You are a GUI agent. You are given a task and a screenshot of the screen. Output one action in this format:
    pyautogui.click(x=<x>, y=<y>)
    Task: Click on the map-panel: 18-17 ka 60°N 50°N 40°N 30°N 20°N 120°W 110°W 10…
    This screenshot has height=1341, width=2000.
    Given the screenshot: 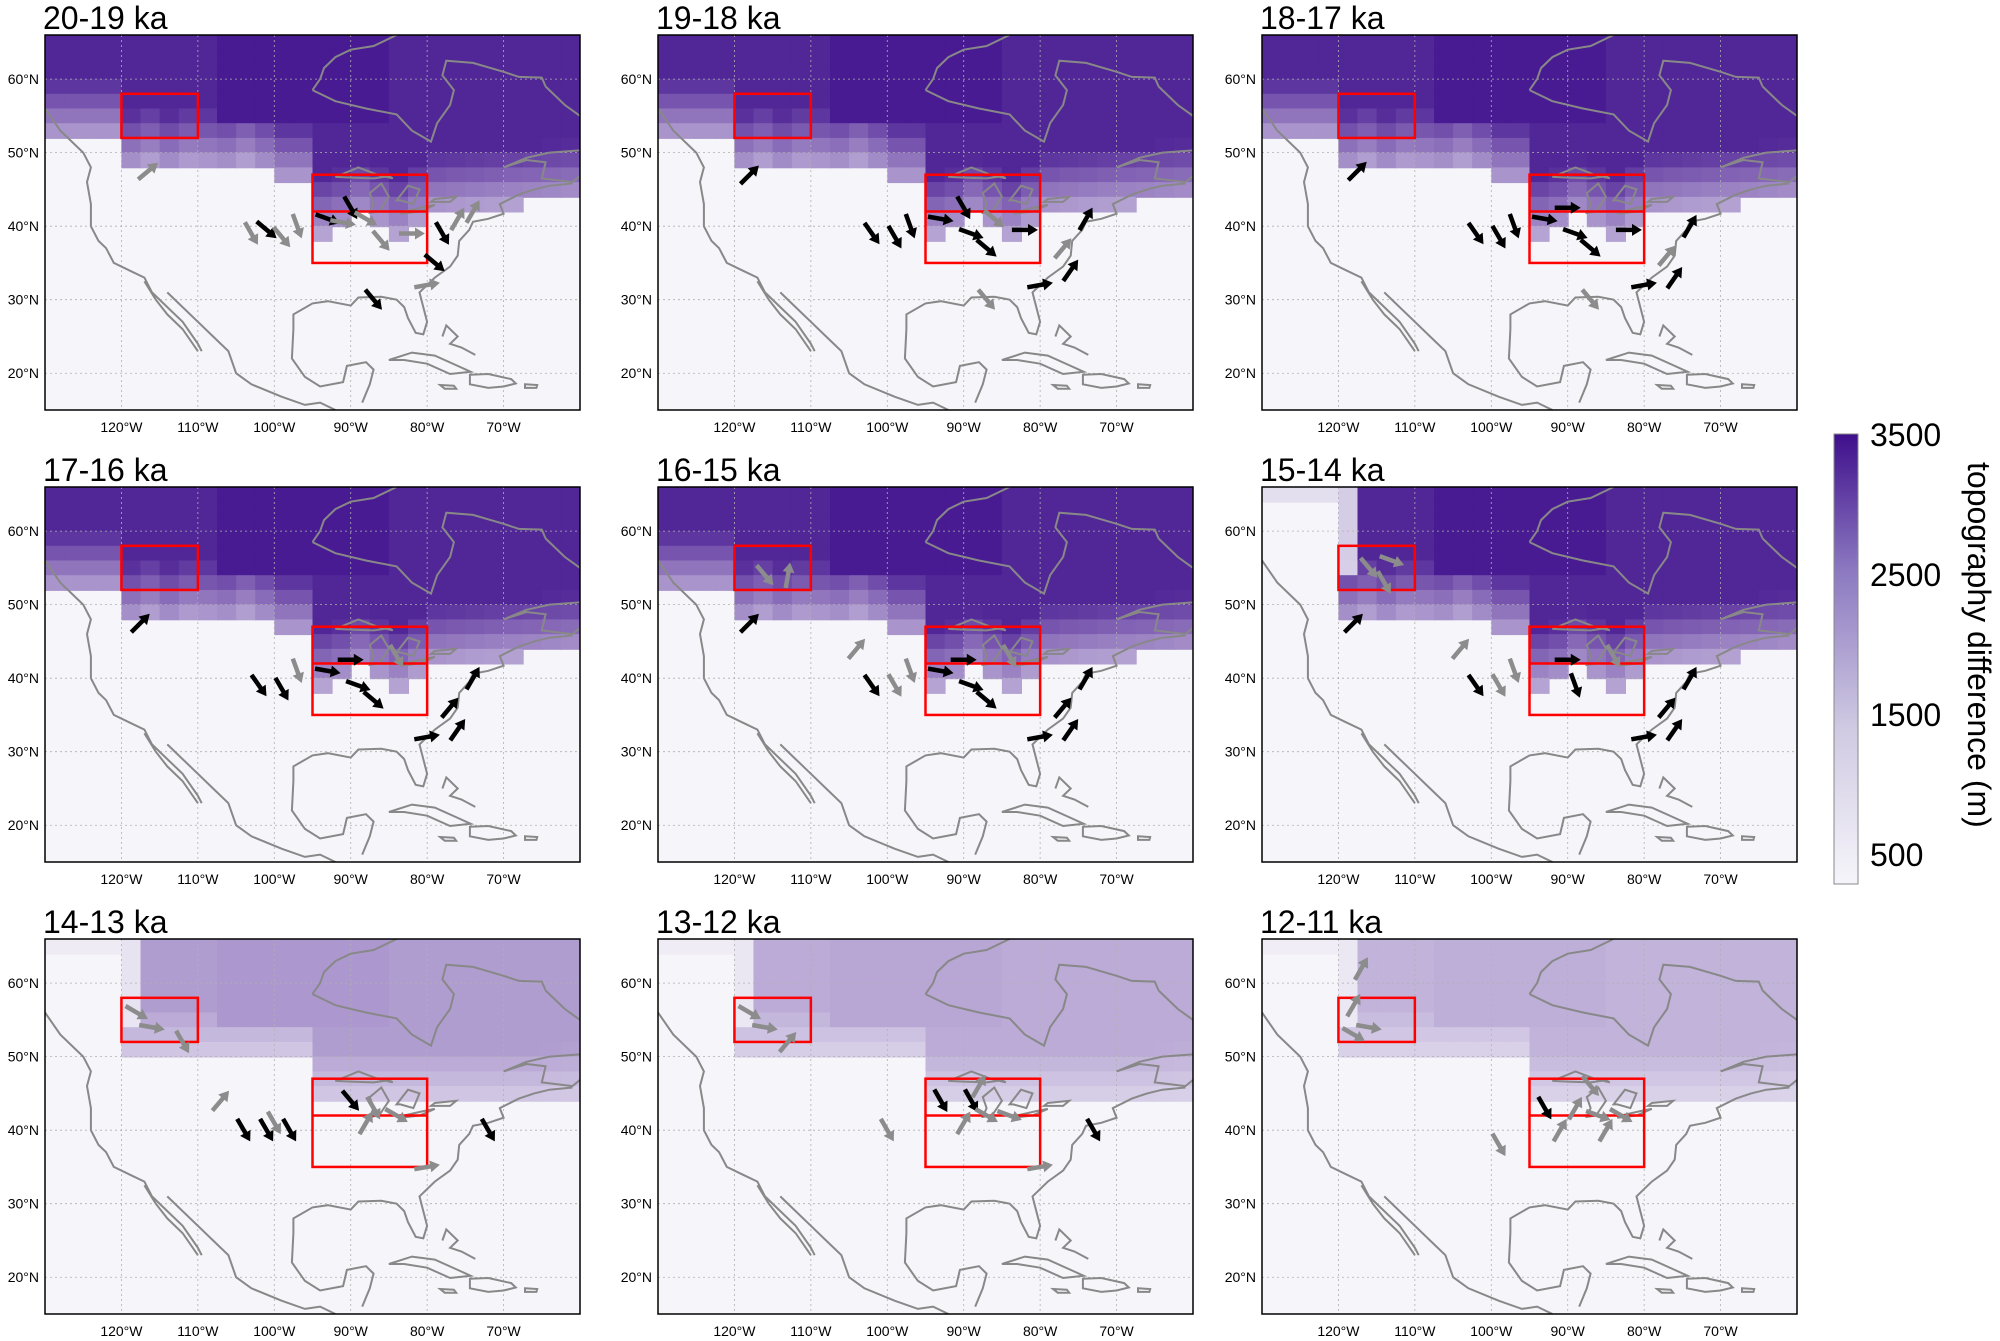 What is the action you would take?
    pyautogui.click(x=1511, y=217)
    